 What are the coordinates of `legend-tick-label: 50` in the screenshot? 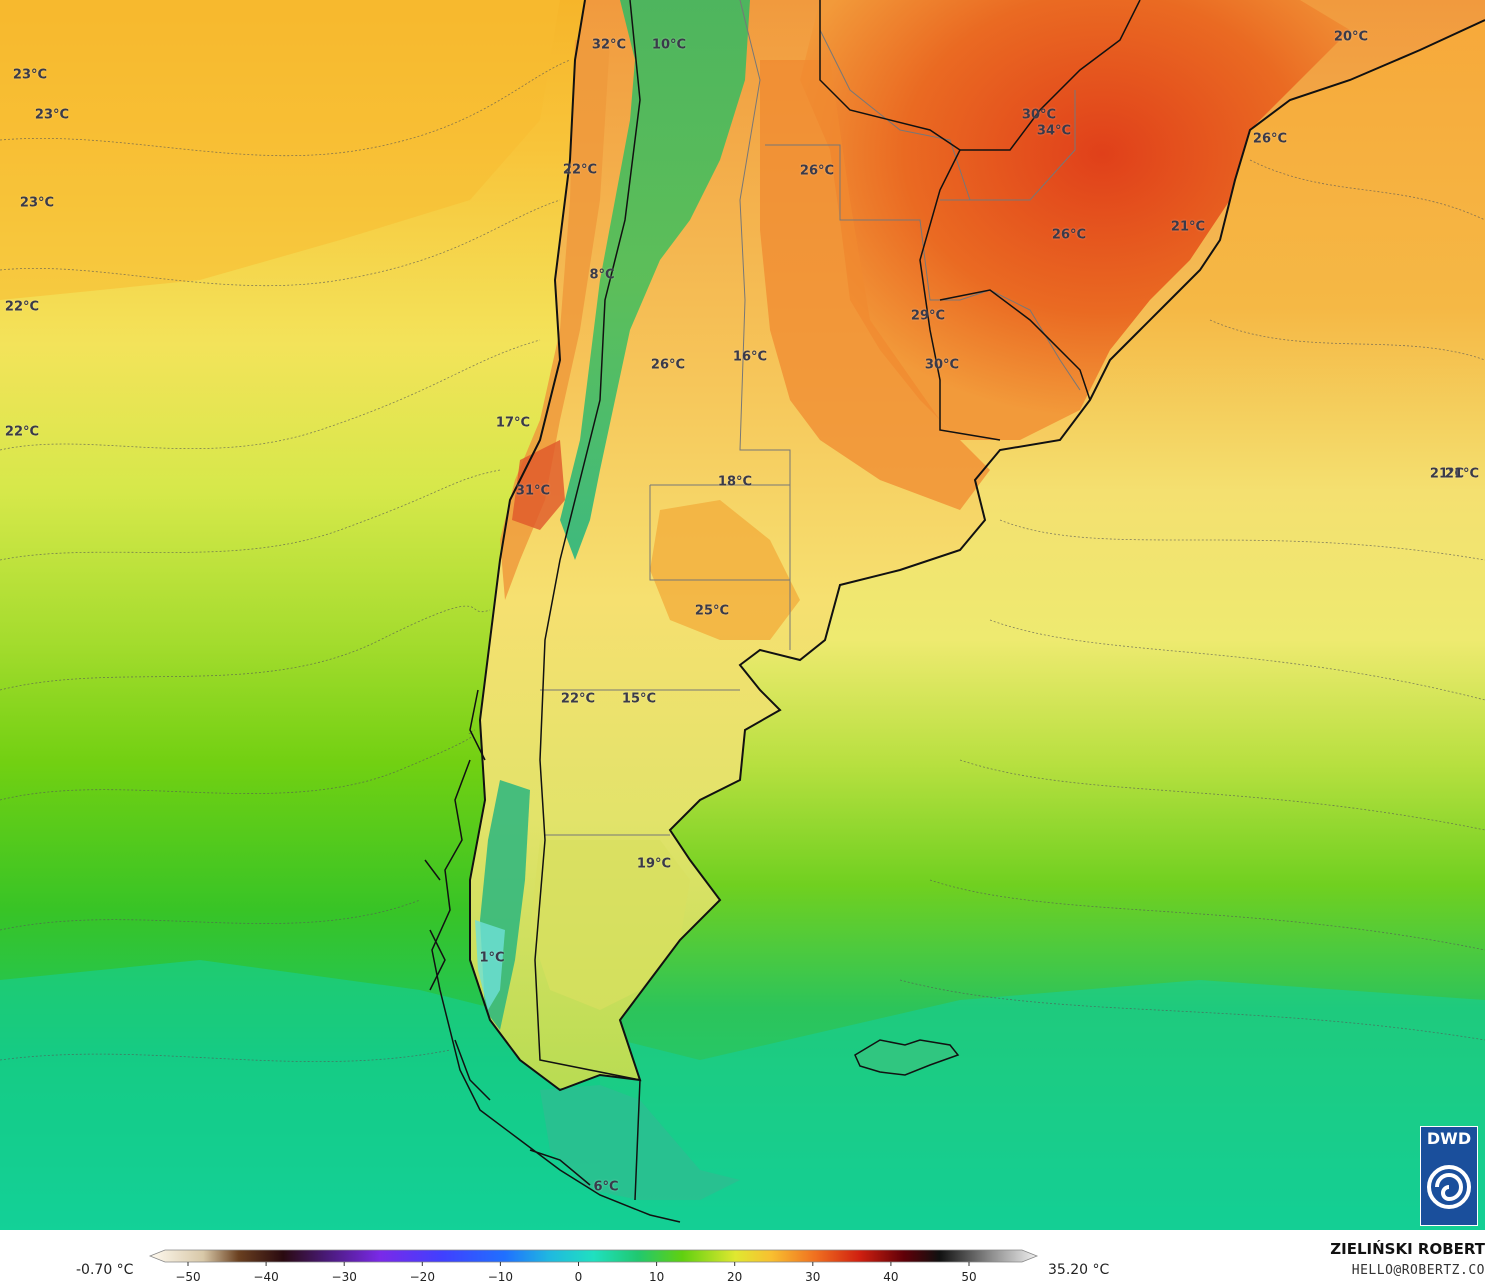 It's located at (968, 1277).